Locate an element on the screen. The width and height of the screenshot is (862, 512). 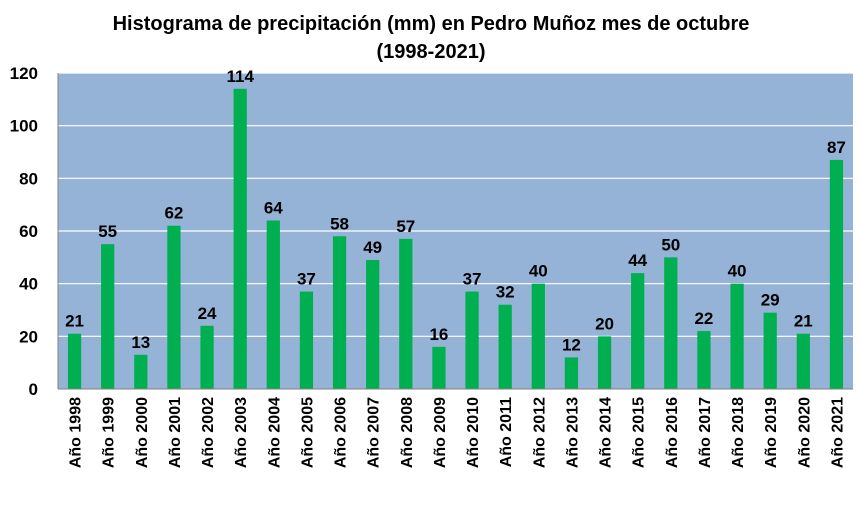
data-label: 16 is located at coordinates (438, 334).